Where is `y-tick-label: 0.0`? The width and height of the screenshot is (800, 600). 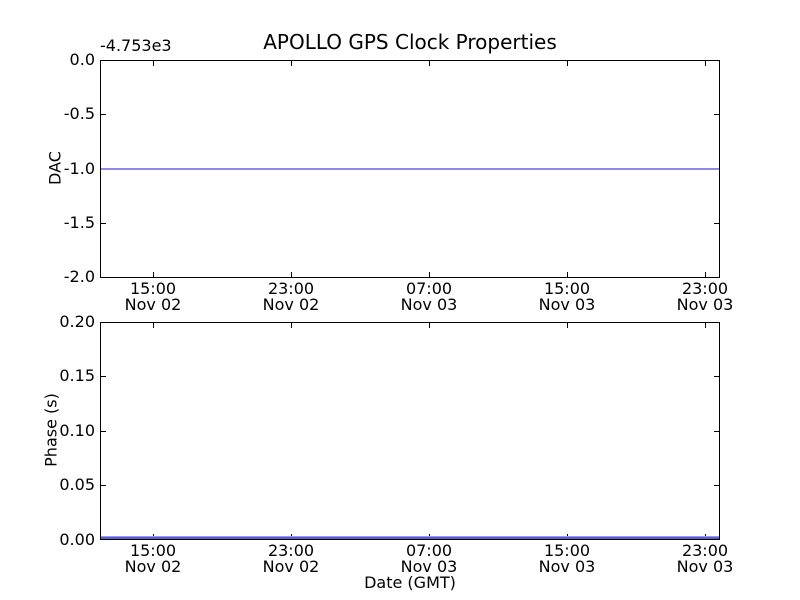
y-tick-label: 0.0 is located at coordinates (82, 59).